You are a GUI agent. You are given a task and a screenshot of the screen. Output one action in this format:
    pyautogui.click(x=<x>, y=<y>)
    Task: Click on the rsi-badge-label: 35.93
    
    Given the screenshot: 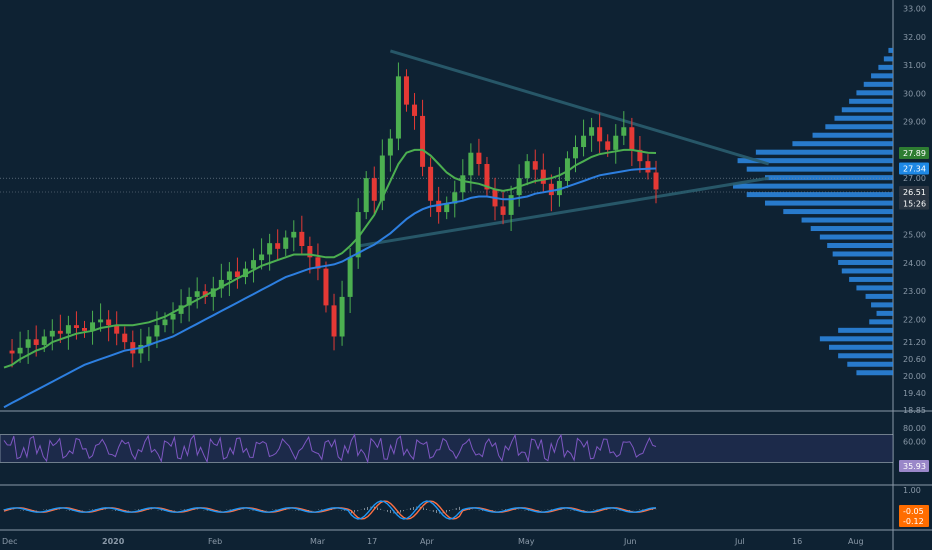 What is the action you would take?
    pyautogui.click(x=914, y=466)
    